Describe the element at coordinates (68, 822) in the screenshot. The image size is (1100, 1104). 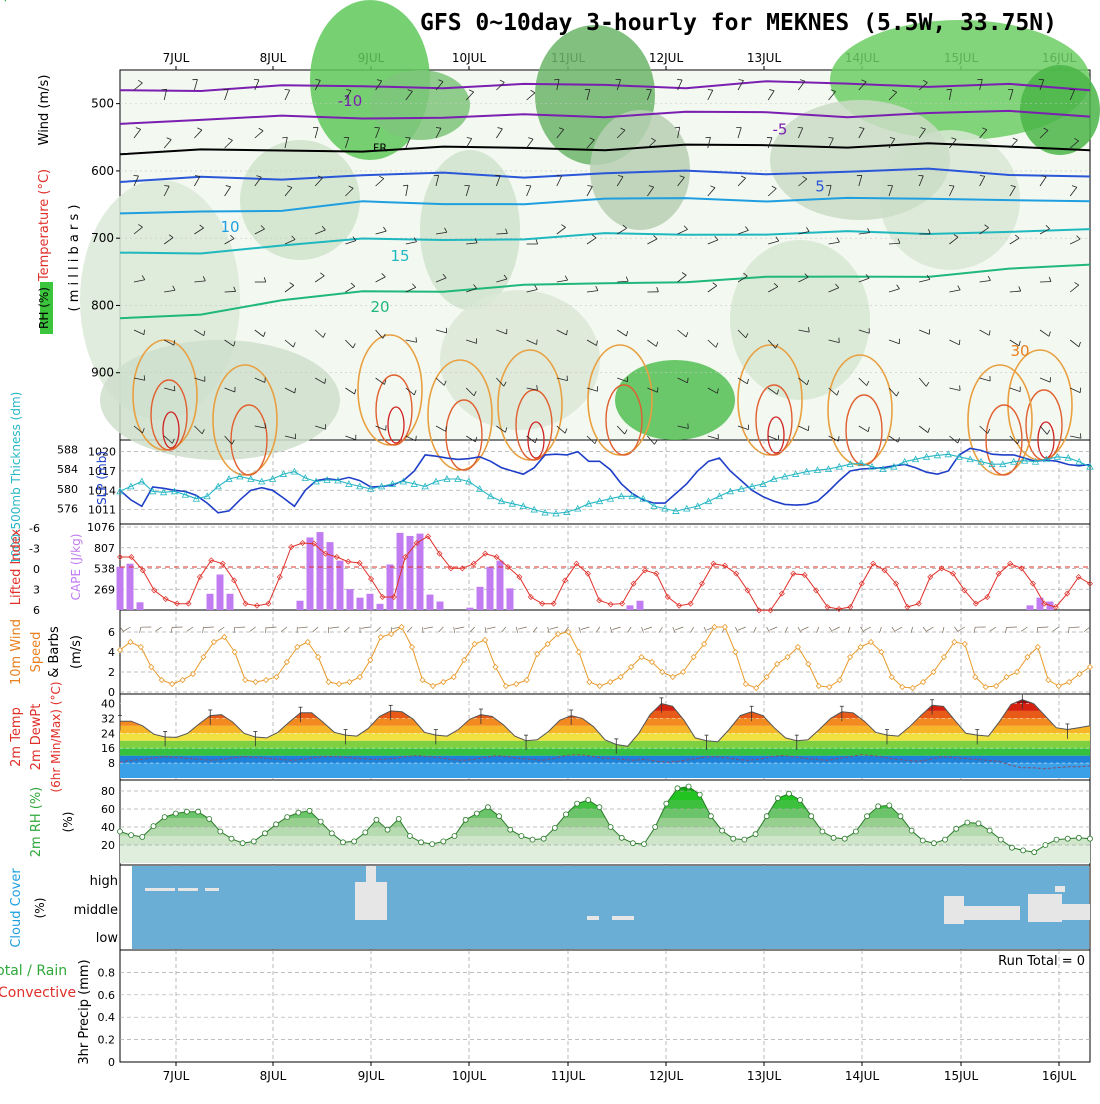
I see `ylabel-rh-units: (%)` at that location.